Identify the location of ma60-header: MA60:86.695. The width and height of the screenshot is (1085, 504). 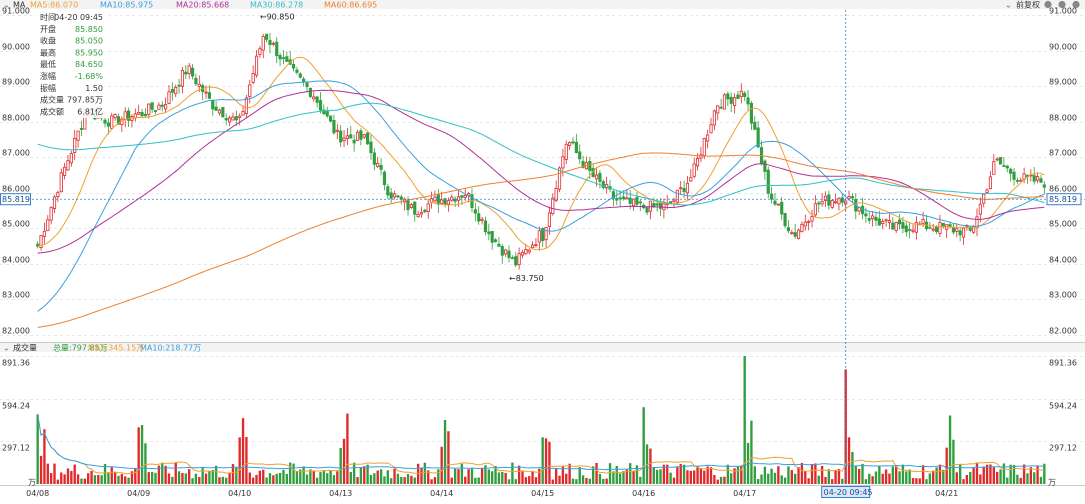
(350, 5).